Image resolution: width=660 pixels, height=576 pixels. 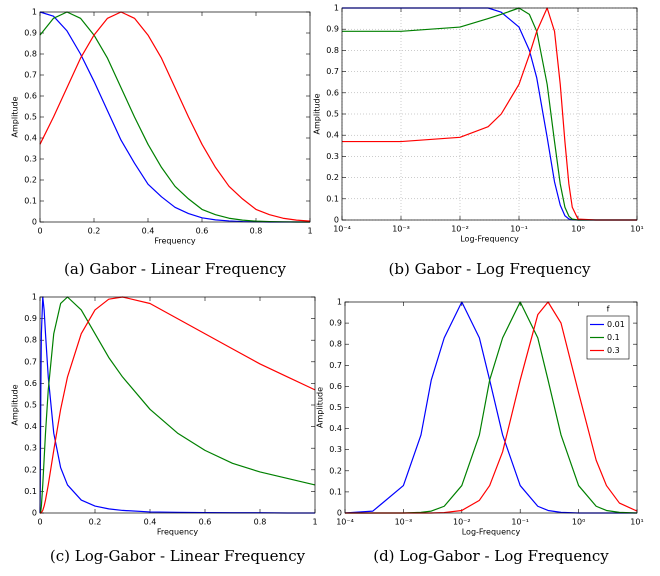 What do you see at coordinates (175, 269) in the screenshot?
I see `caption: (a) Gabor - Linear Frequency` at bounding box center [175, 269].